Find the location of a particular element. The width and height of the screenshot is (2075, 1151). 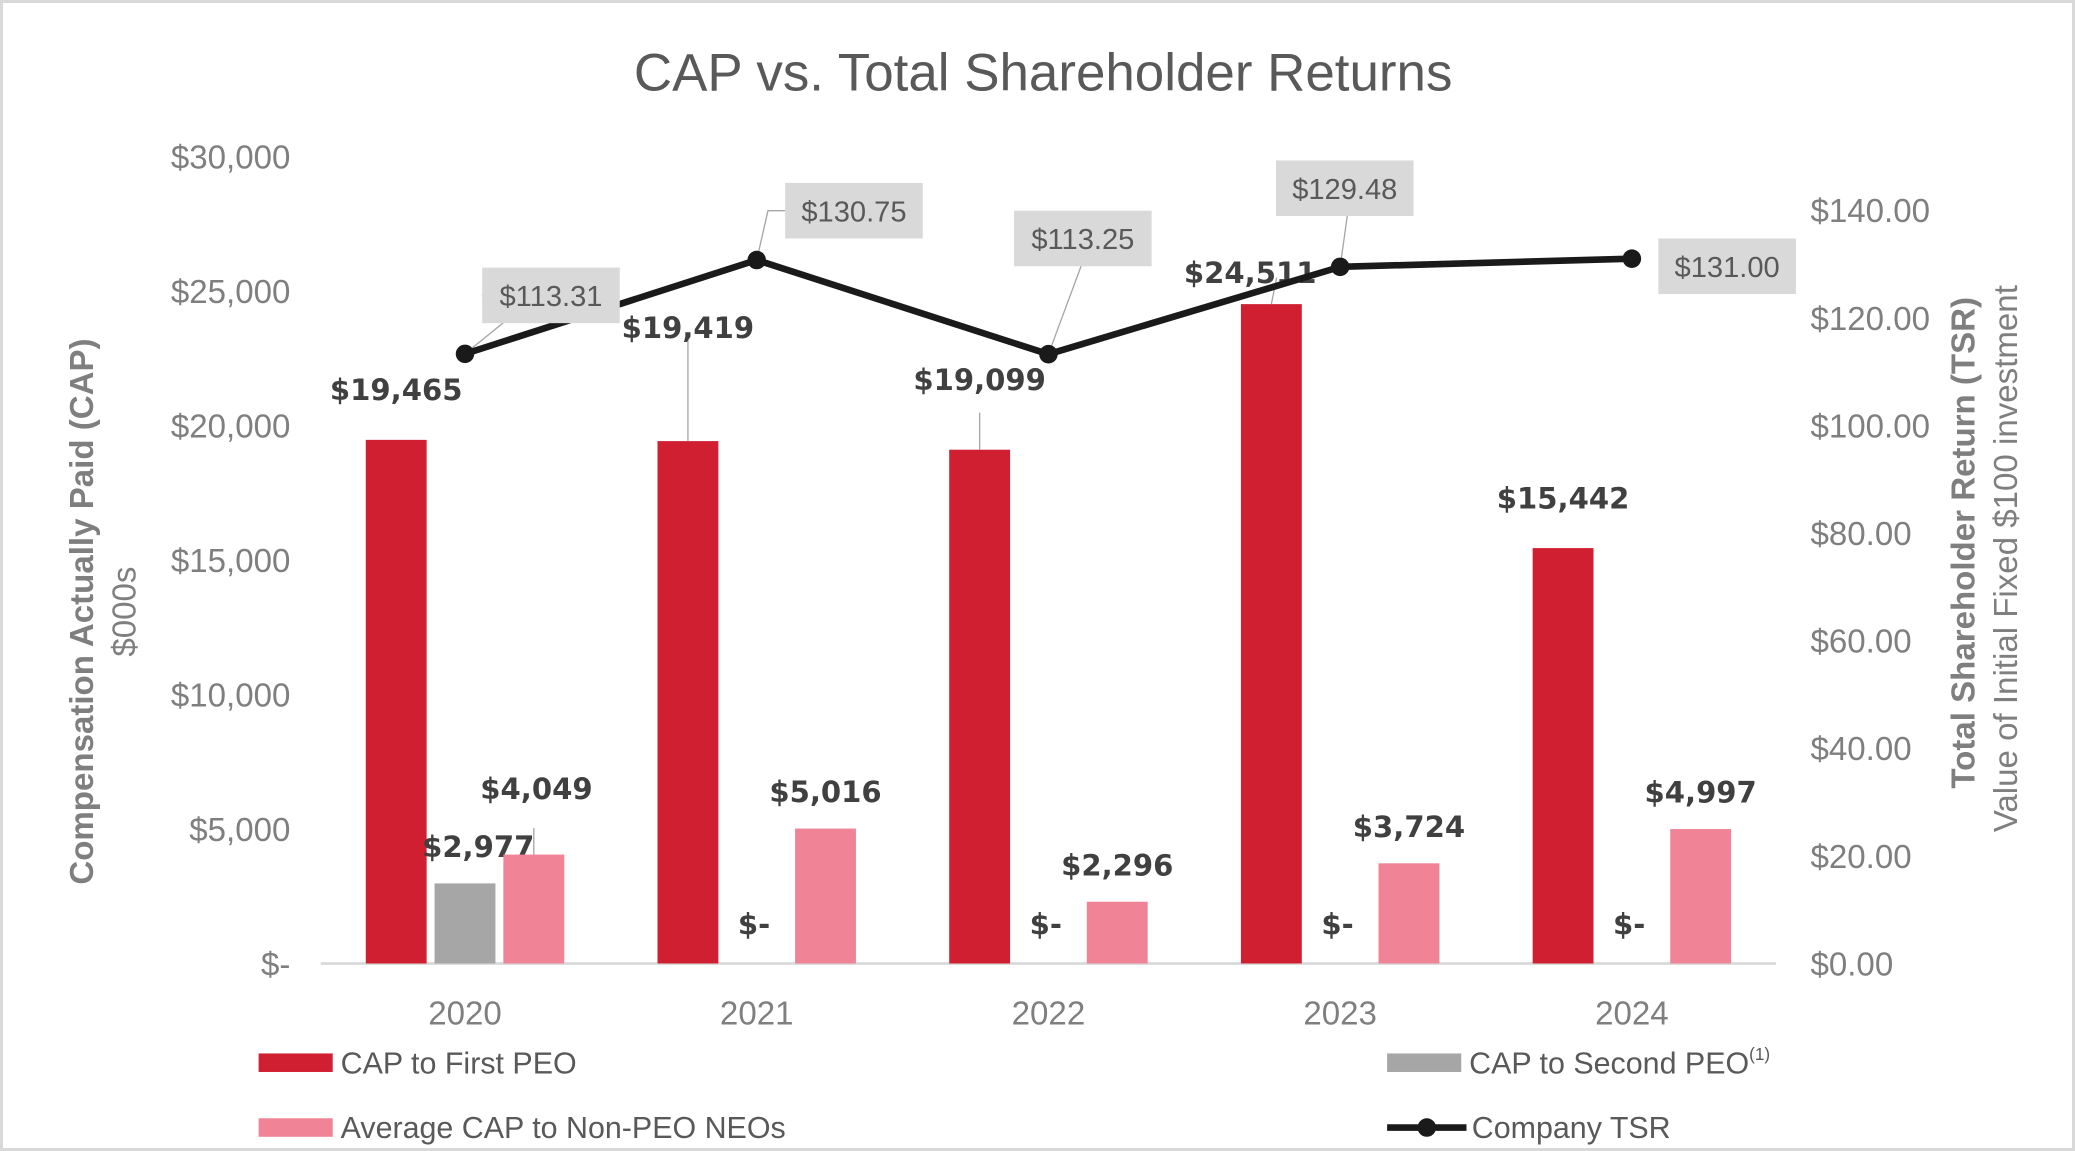

legend-label: CAP to First PEO is located at coordinates (459, 1063).